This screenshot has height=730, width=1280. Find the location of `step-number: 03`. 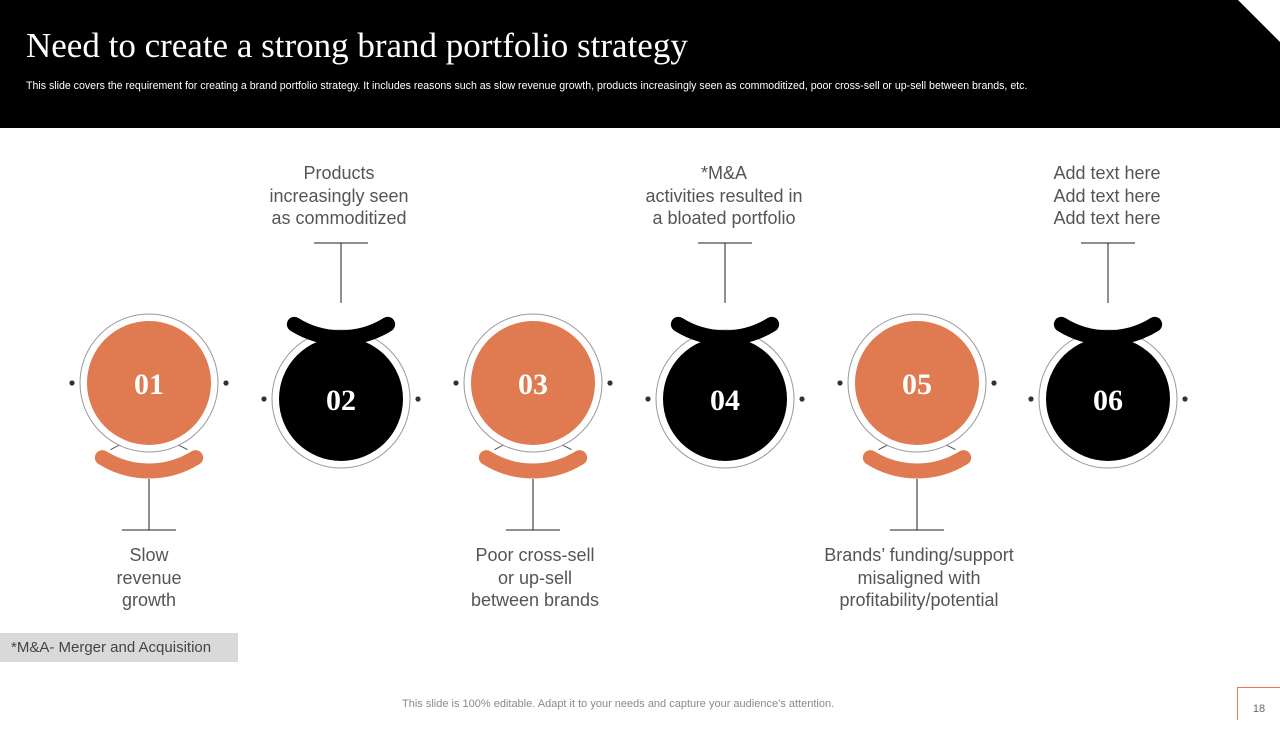

step-number: 03 is located at coordinates (533, 384).